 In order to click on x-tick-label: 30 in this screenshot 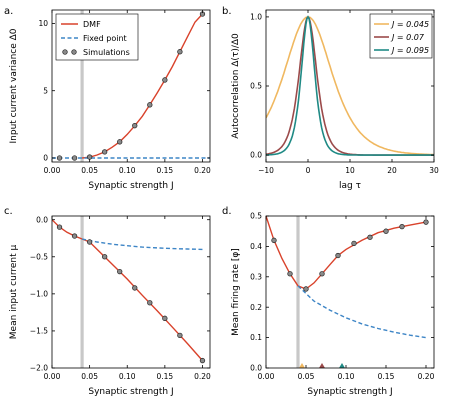, I will do `click(434, 170)`.